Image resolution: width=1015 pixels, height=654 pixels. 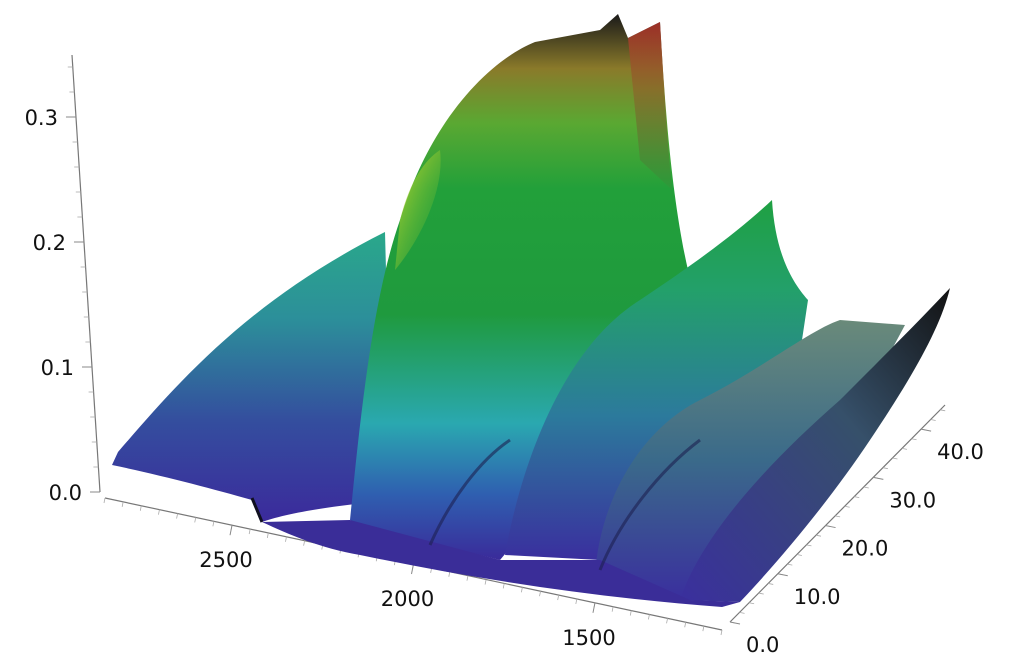 I want to click on surface-front-ridge, so click(x=750, y=460).